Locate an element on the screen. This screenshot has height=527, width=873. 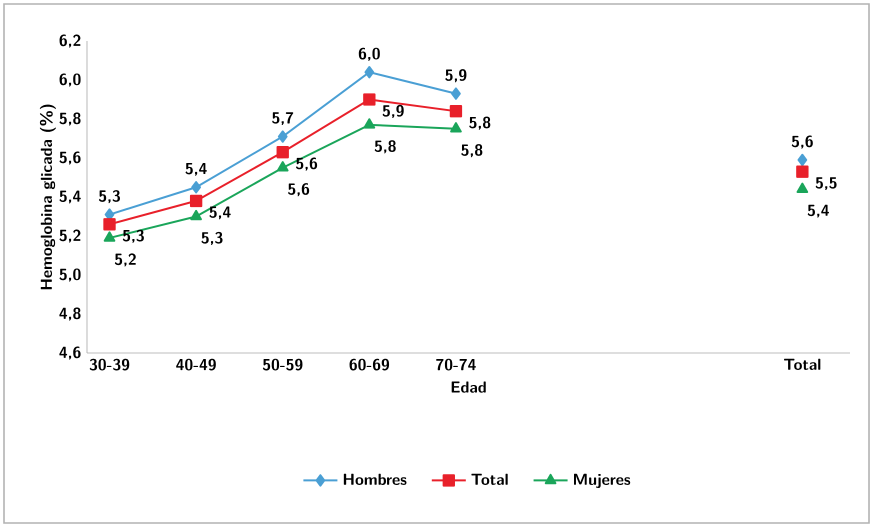
y-tick-label: 6,2 is located at coordinates (70, 41).